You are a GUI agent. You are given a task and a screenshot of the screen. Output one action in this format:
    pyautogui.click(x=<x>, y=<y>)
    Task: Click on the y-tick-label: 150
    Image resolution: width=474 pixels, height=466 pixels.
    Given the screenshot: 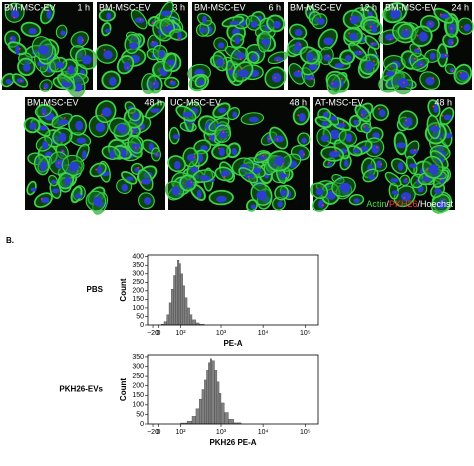 What is the action you would take?
    pyautogui.click(x=138, y=395)
    